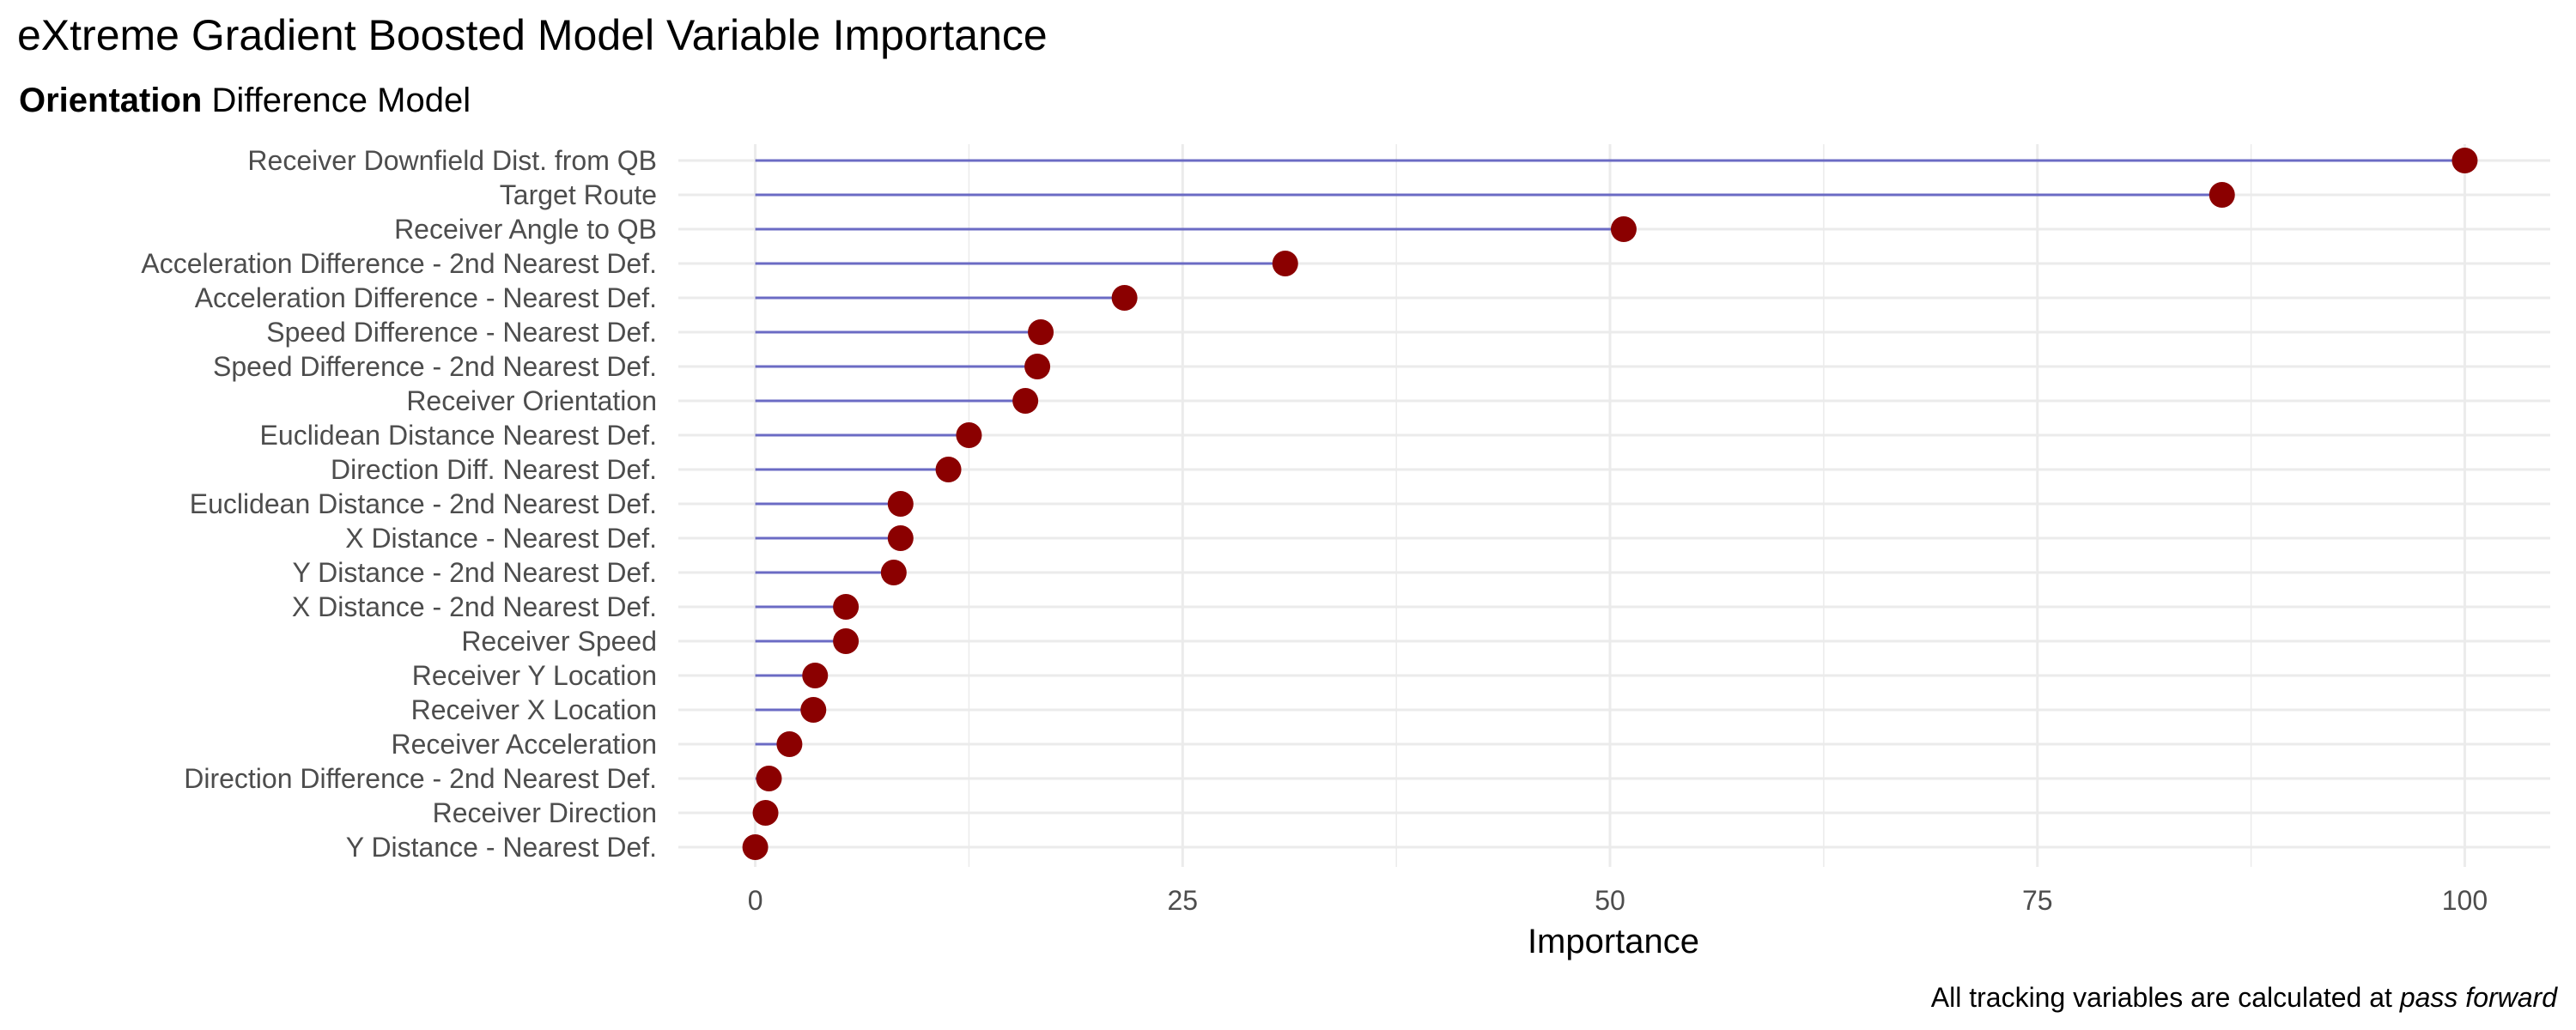 This screenshot has width=2576, height=1030. What do you see at coordinates (461, 332) in the screenshot?
I see `y-tick-label: Speed Difference - Nearest Def.` at bounding box center [461, 332].